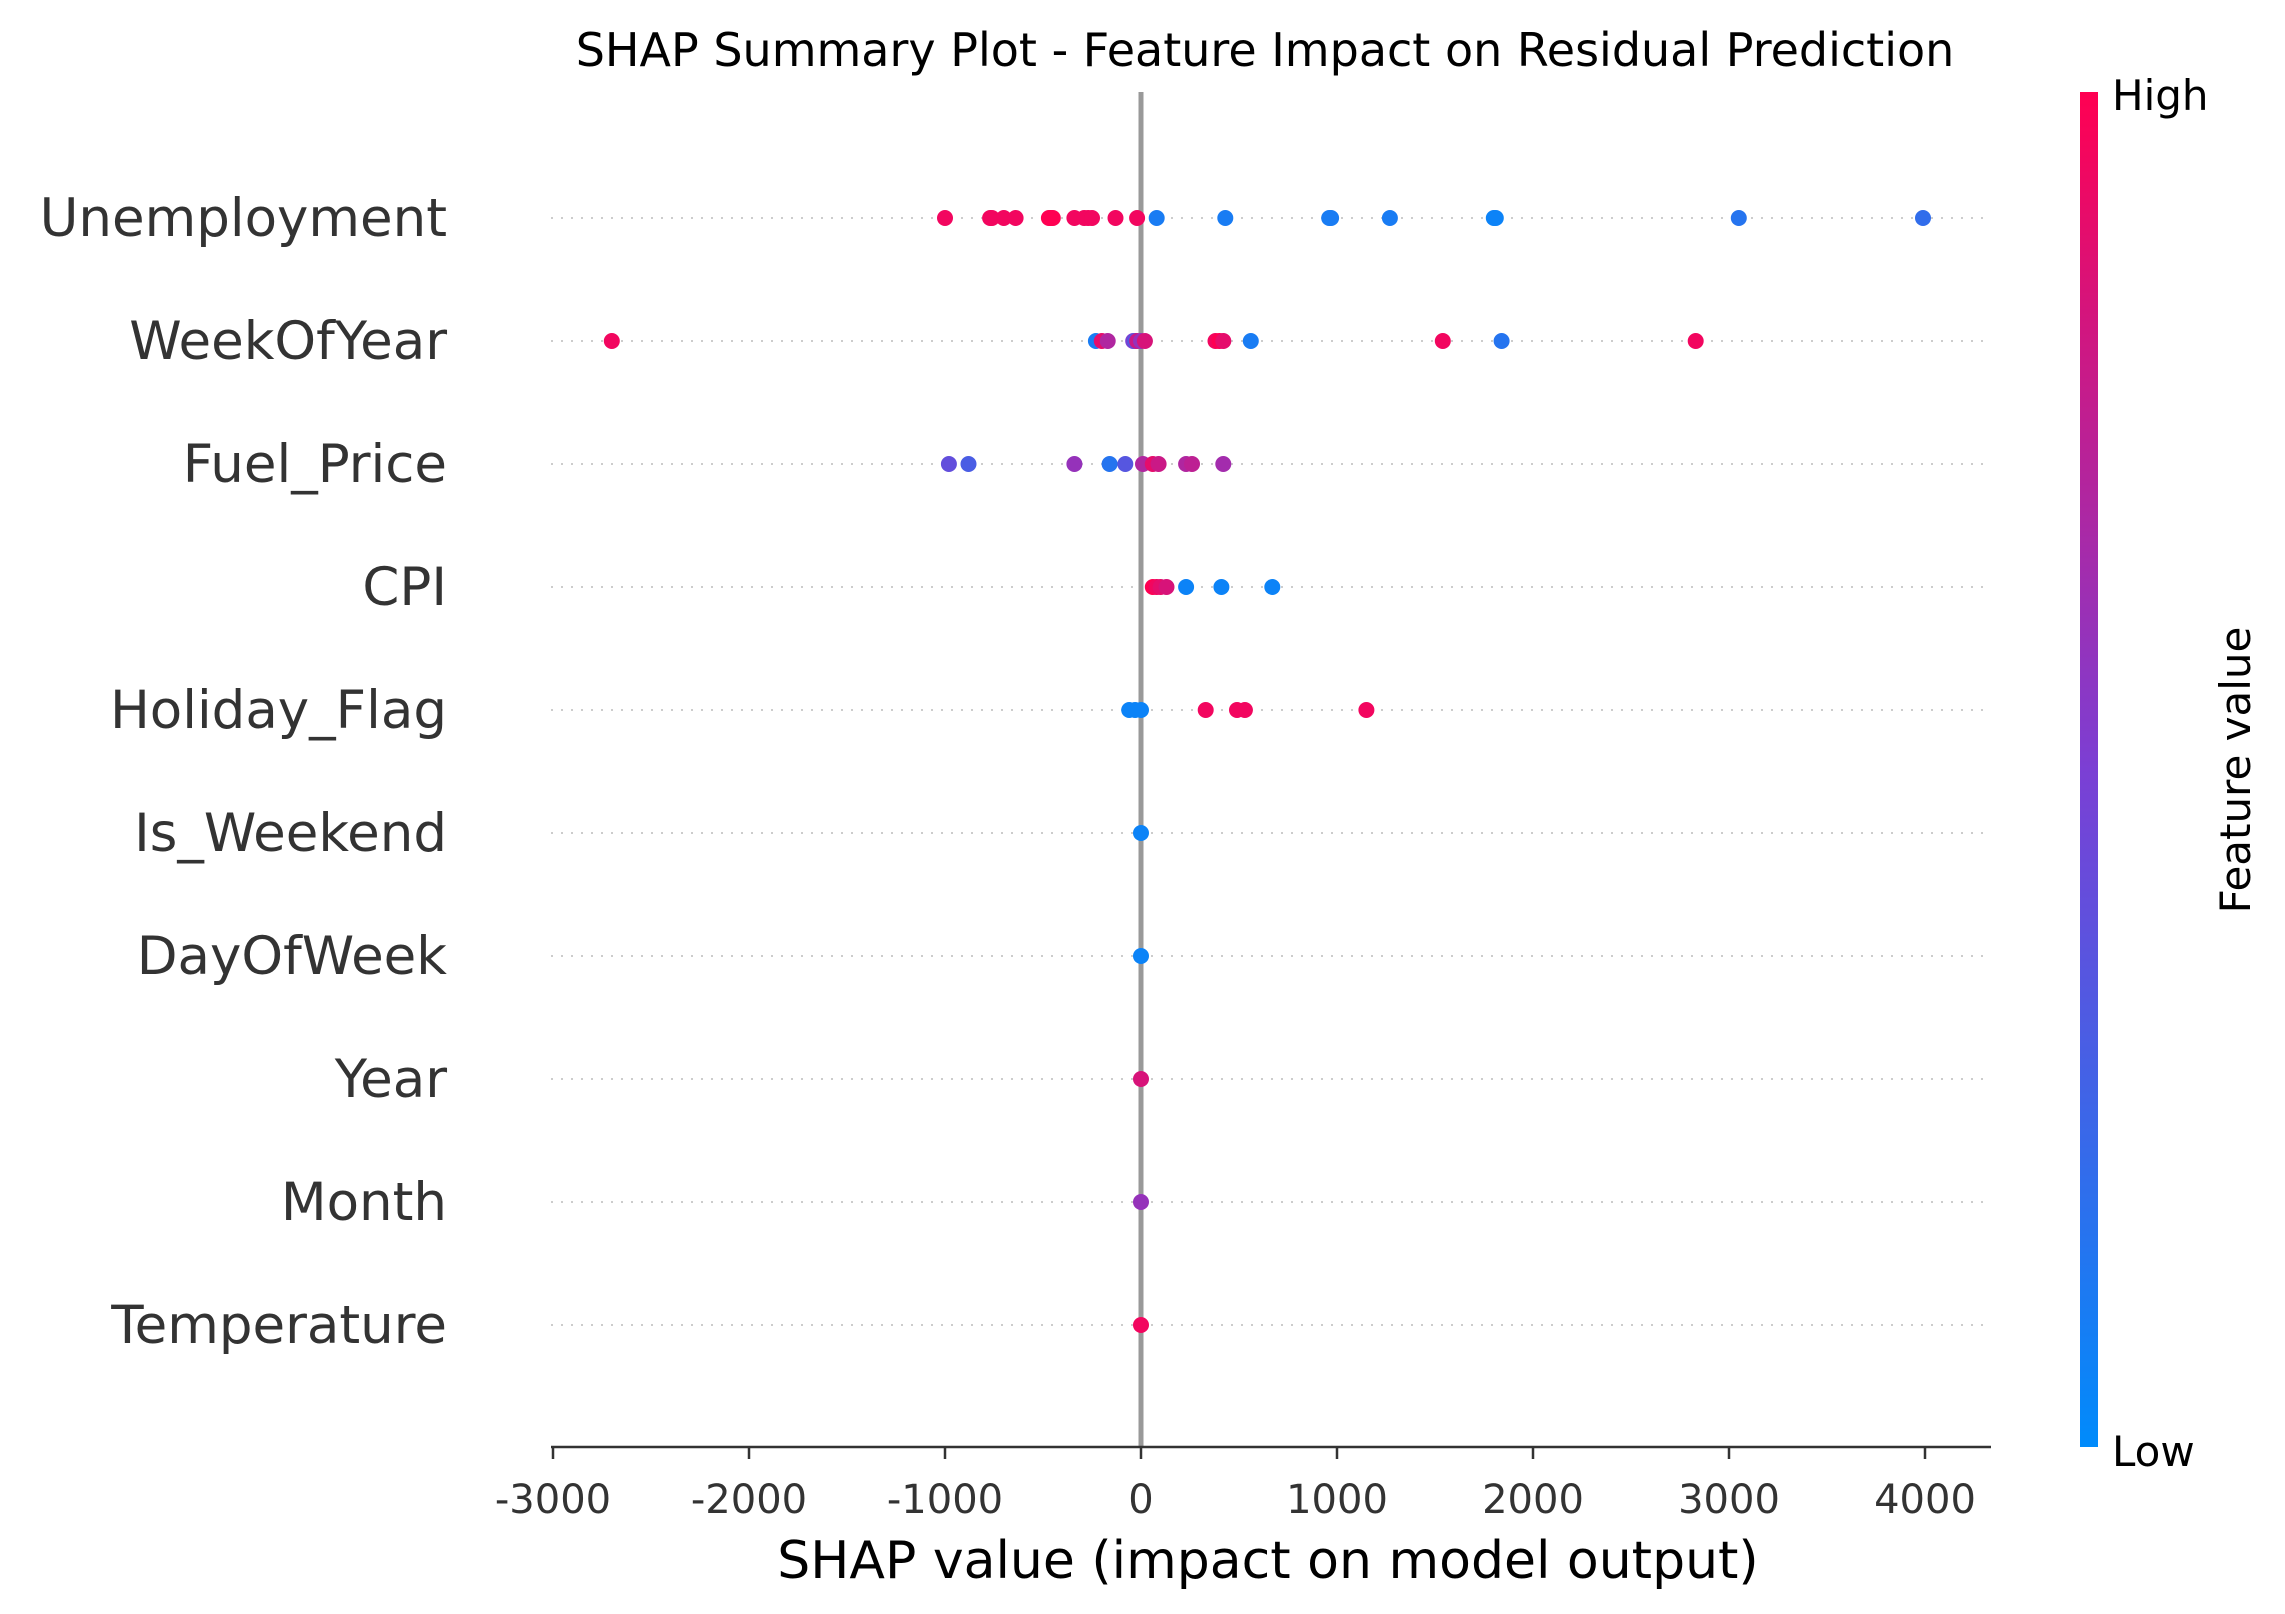 This screenshot has height=1614, width=2285. I want to click on feature-label: Fuel_Price, so click(315, 464).